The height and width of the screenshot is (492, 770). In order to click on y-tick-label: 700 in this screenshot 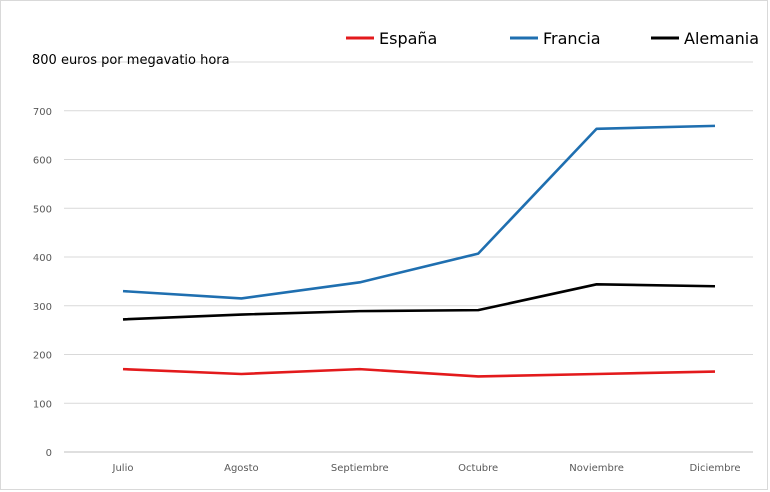, I will do `click(42, 112)`.